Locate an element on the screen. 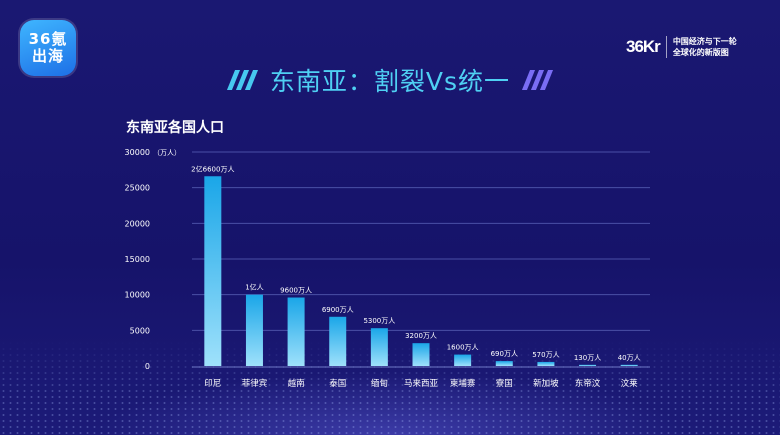  bar-data-label: 130万人 is located at coordinates (587, 358).